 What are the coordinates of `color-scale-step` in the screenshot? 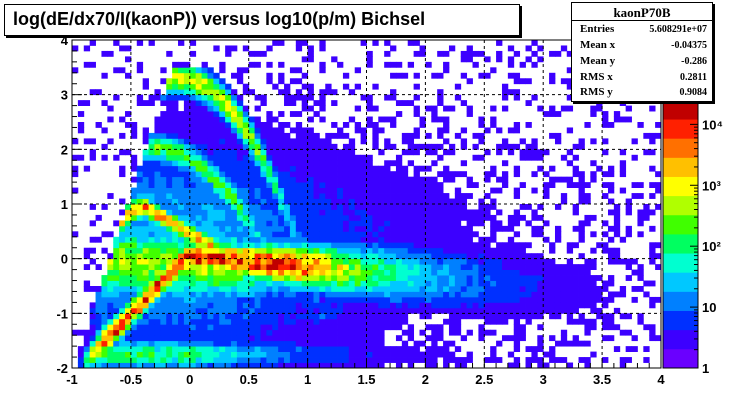 It's located at (680, 224).